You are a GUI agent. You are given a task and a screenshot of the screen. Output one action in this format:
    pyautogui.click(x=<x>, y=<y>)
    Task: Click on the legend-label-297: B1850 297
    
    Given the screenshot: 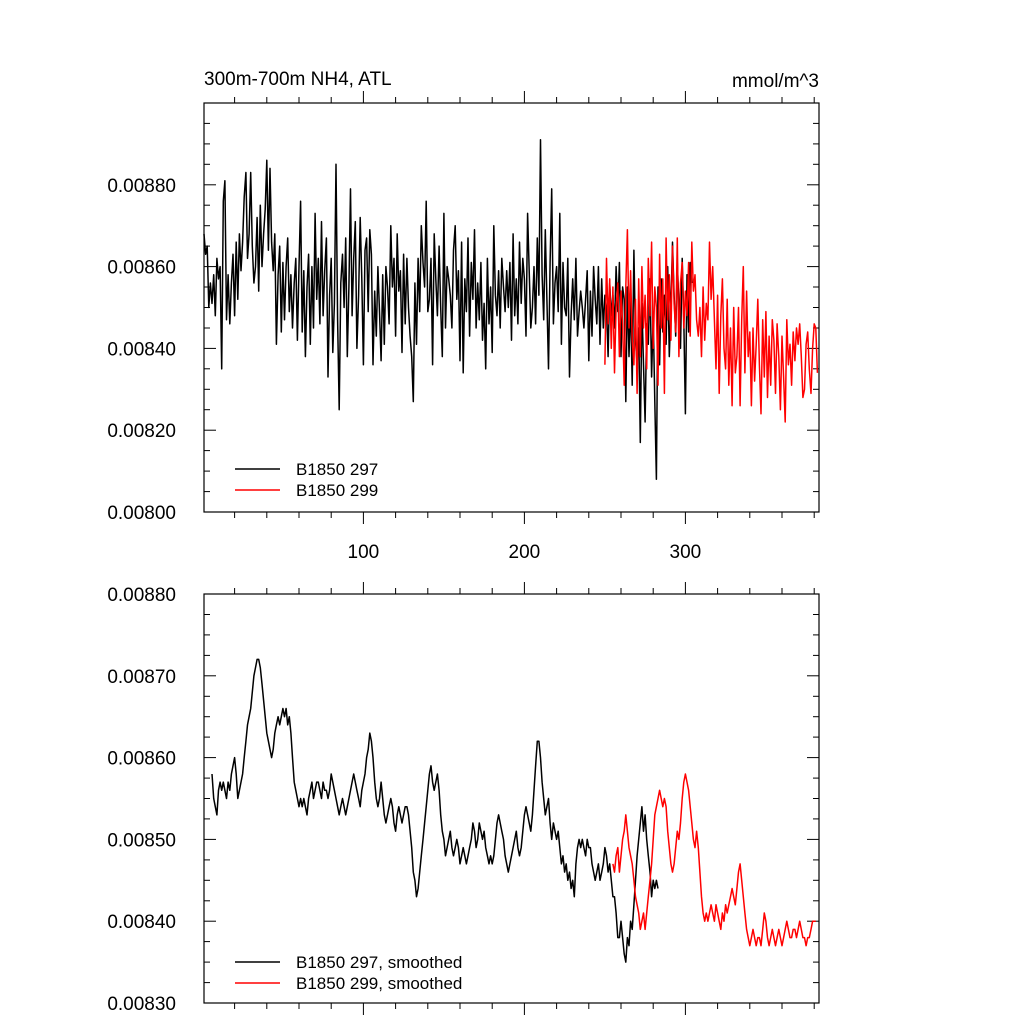 What is the action you would take?
    pyautogui.click(x=337, y=469)
    